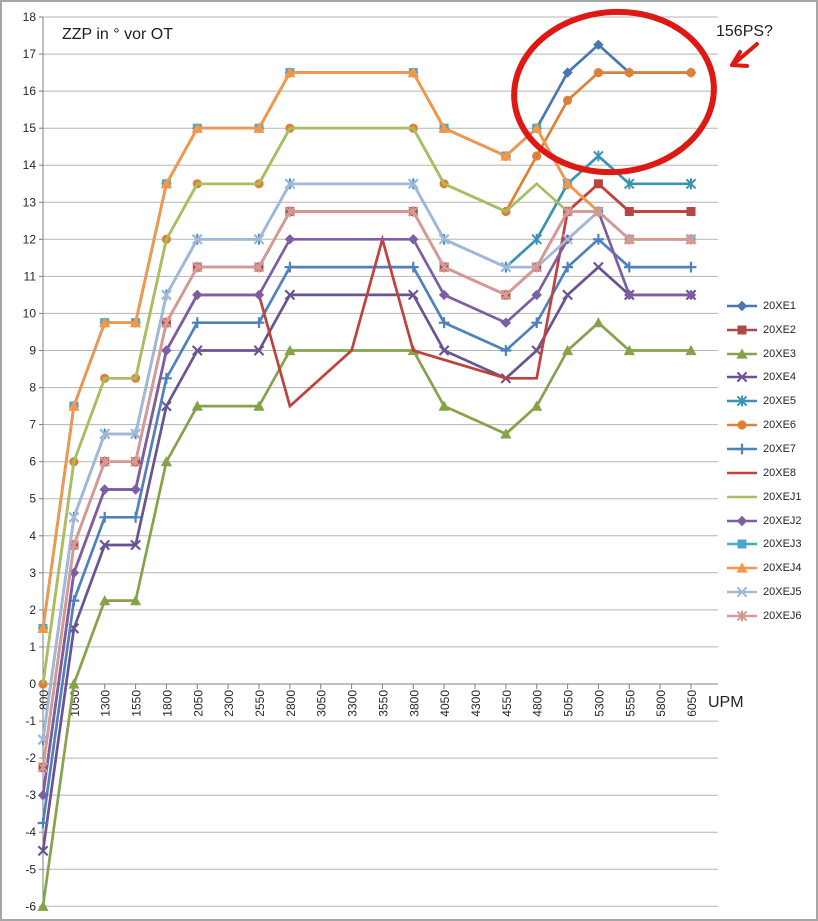  I want to click on svg-text: 5300, so click(599, 703).